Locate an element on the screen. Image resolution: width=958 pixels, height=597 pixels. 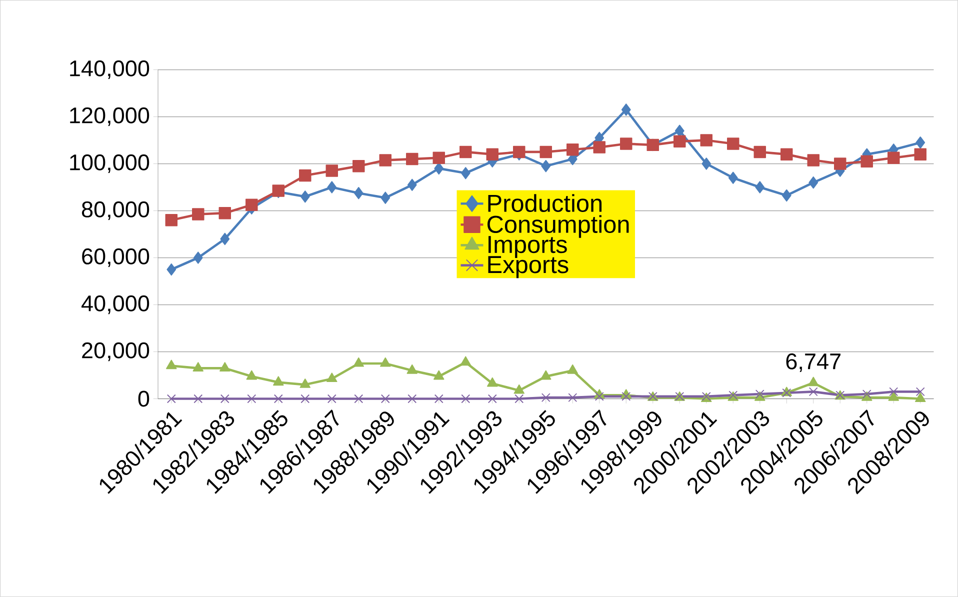
y-tick-label: 120,000 is located at coordinates (110, 116).